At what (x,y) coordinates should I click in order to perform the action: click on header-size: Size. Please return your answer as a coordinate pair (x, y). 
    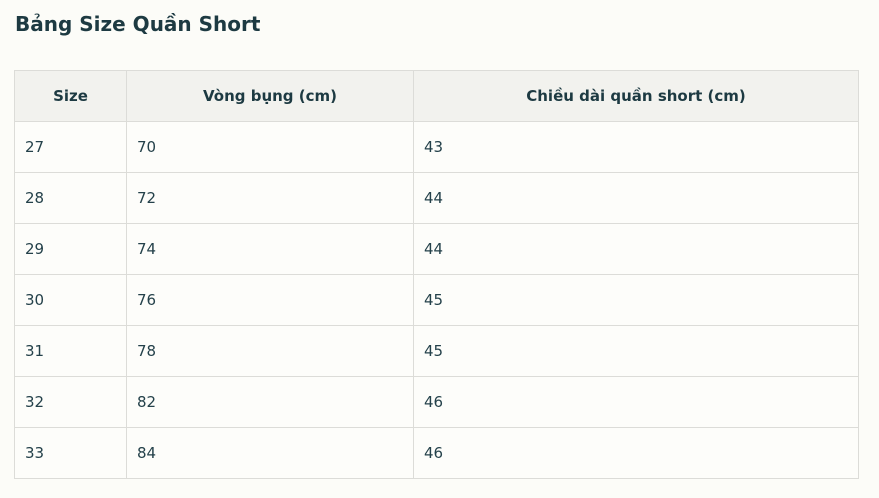
    Looking at the image, I should click on (70, 96).